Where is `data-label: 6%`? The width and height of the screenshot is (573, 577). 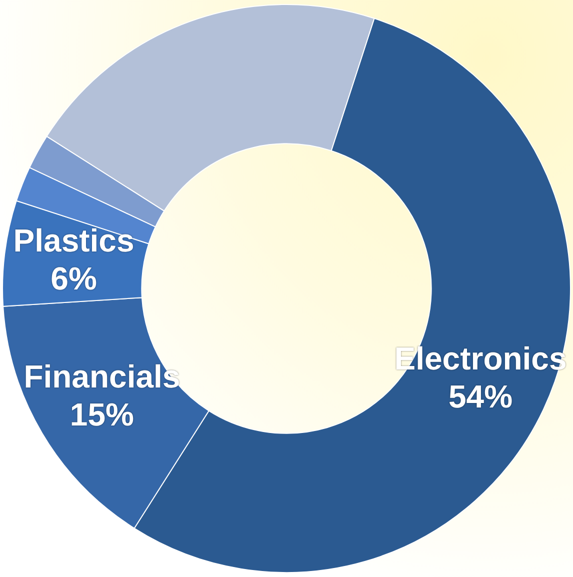 data-label: 6% is located at coordinates (73, 278).